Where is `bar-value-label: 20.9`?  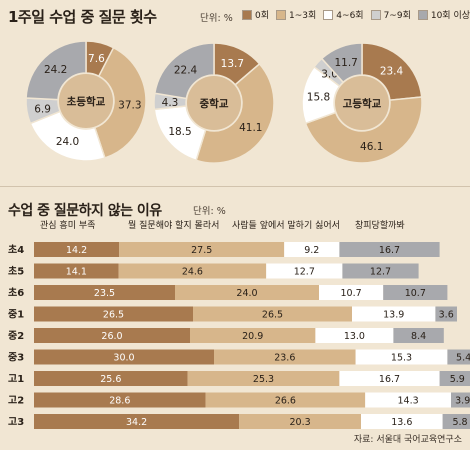 bar-value-label: 20.9 is located at coordinates (252, 336).